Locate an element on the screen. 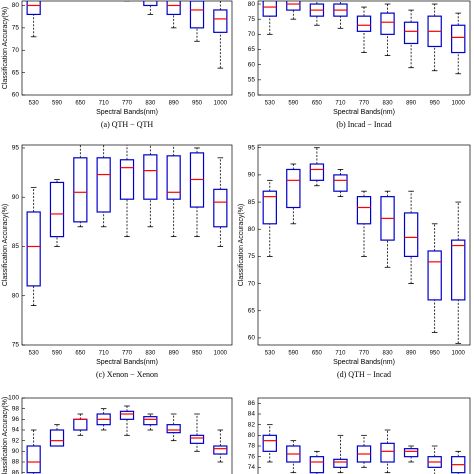 The image size is (474, 474). panel: 74 76 78 80 82 84 86 is located at coordinates (359, 435).